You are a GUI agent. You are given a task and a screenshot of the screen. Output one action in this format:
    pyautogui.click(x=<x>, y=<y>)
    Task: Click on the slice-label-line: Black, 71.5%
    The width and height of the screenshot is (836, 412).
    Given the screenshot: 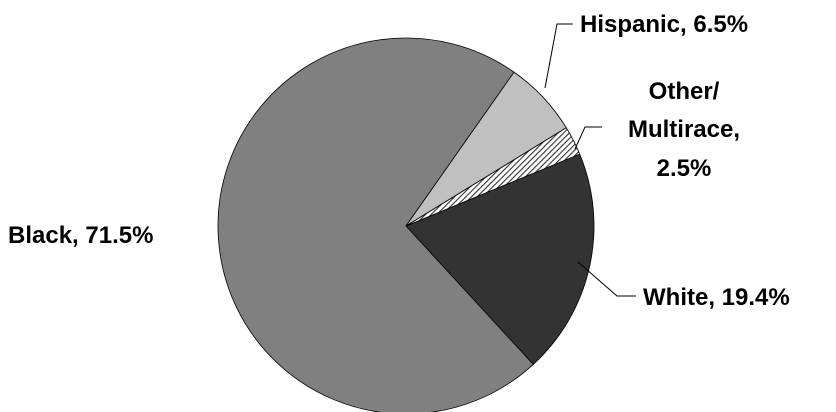 What is the action you would take?
    pyautogui.click(x=80, y=235)
    